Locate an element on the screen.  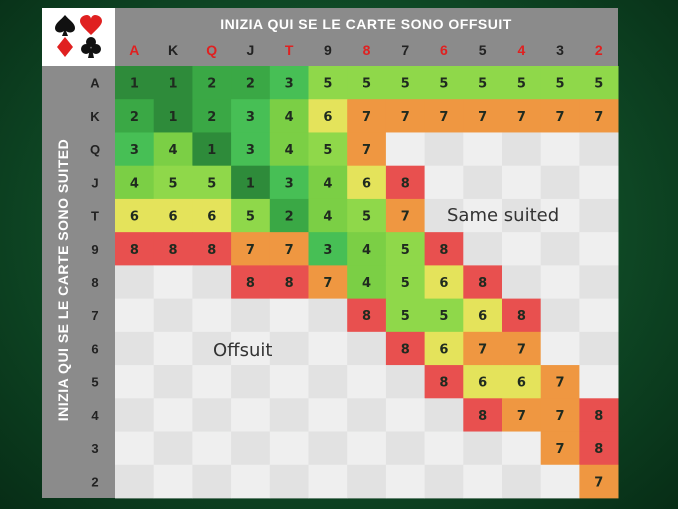
row-label-4: 4 is located at coordinates (95, 415).